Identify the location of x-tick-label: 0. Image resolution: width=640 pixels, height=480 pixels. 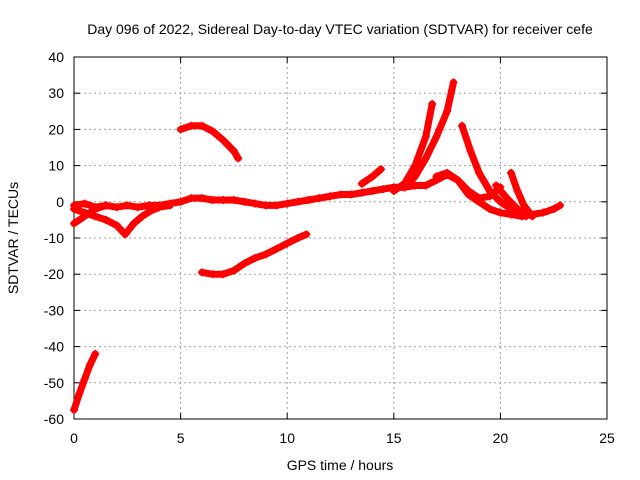
(74, 438).